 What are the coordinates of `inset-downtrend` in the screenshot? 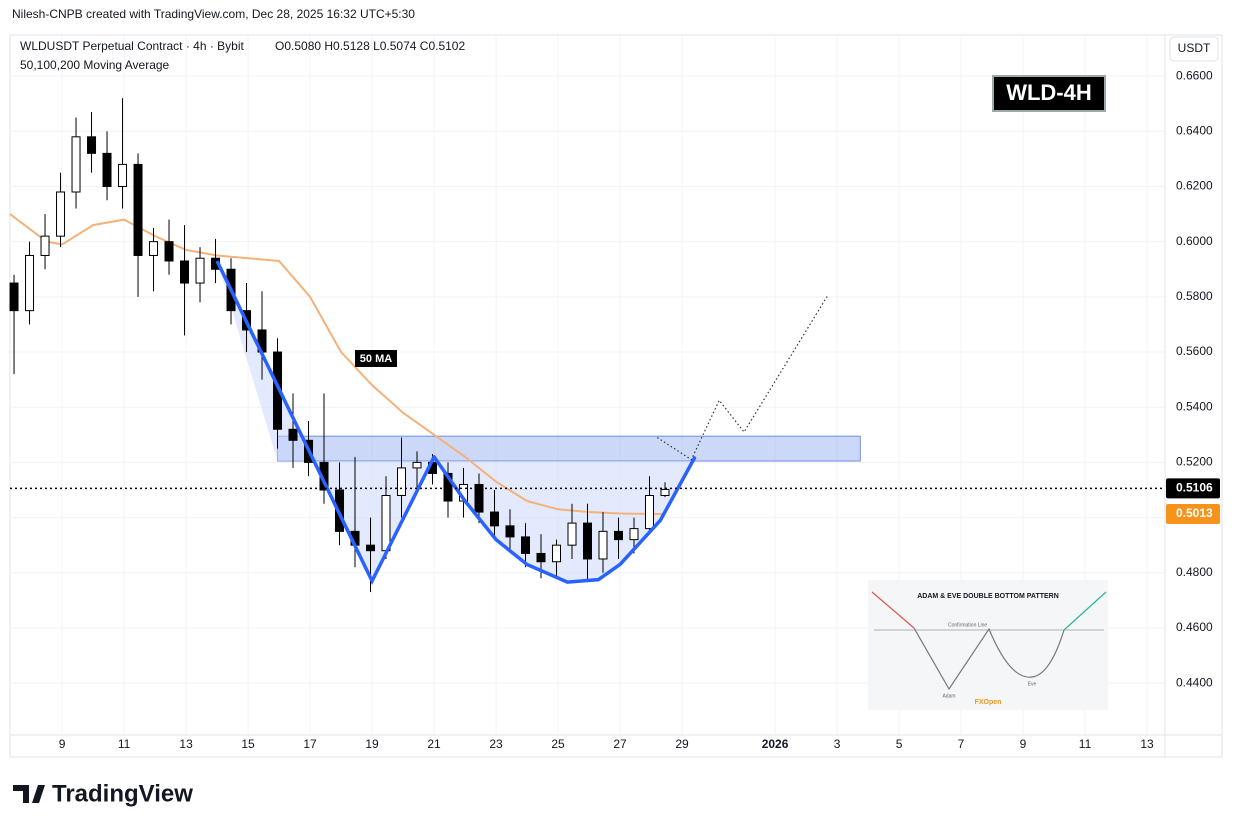 It's located at (893, 610).